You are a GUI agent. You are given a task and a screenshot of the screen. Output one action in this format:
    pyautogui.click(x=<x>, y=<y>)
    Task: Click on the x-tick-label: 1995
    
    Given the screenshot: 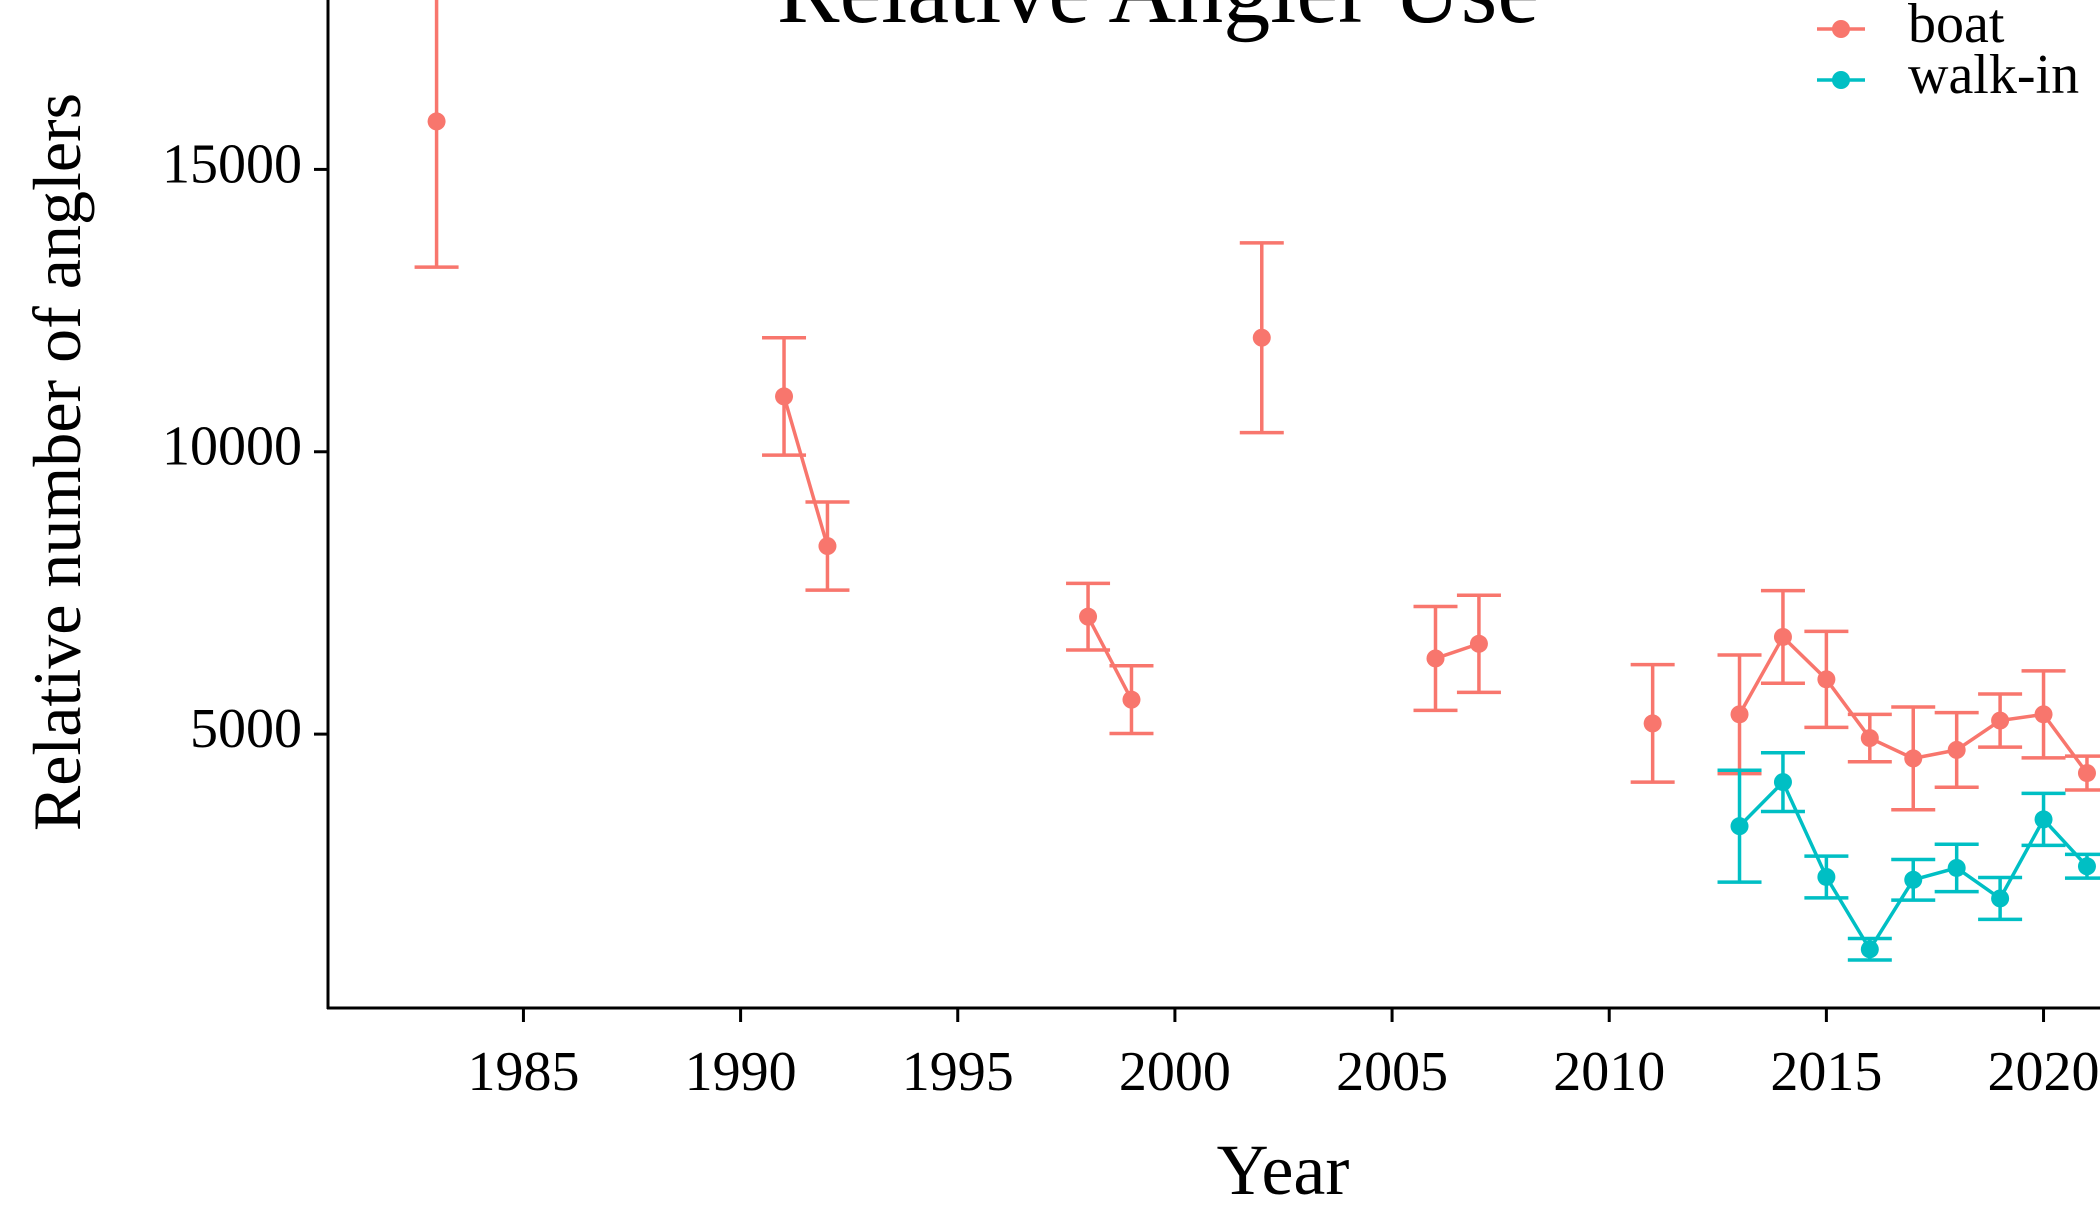 What is the action you would take?
    pyautogui.click(x=958, y=1072)
    